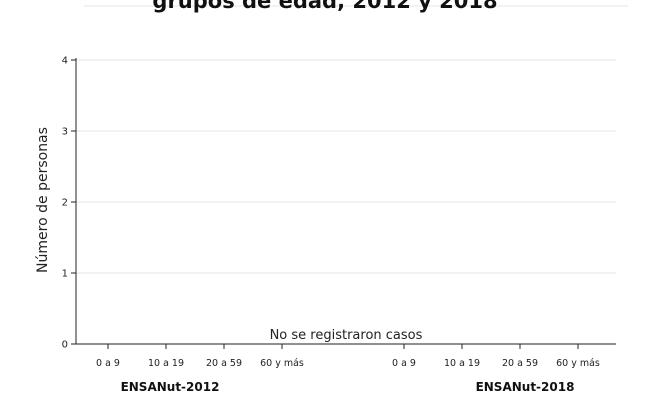 This screenshot has height=400, width=647. What do you see at coordinates (346, 335) in the screenshot?
I see `no-cases-annotation: No se registraron casos` at bounding box center [346, 335].